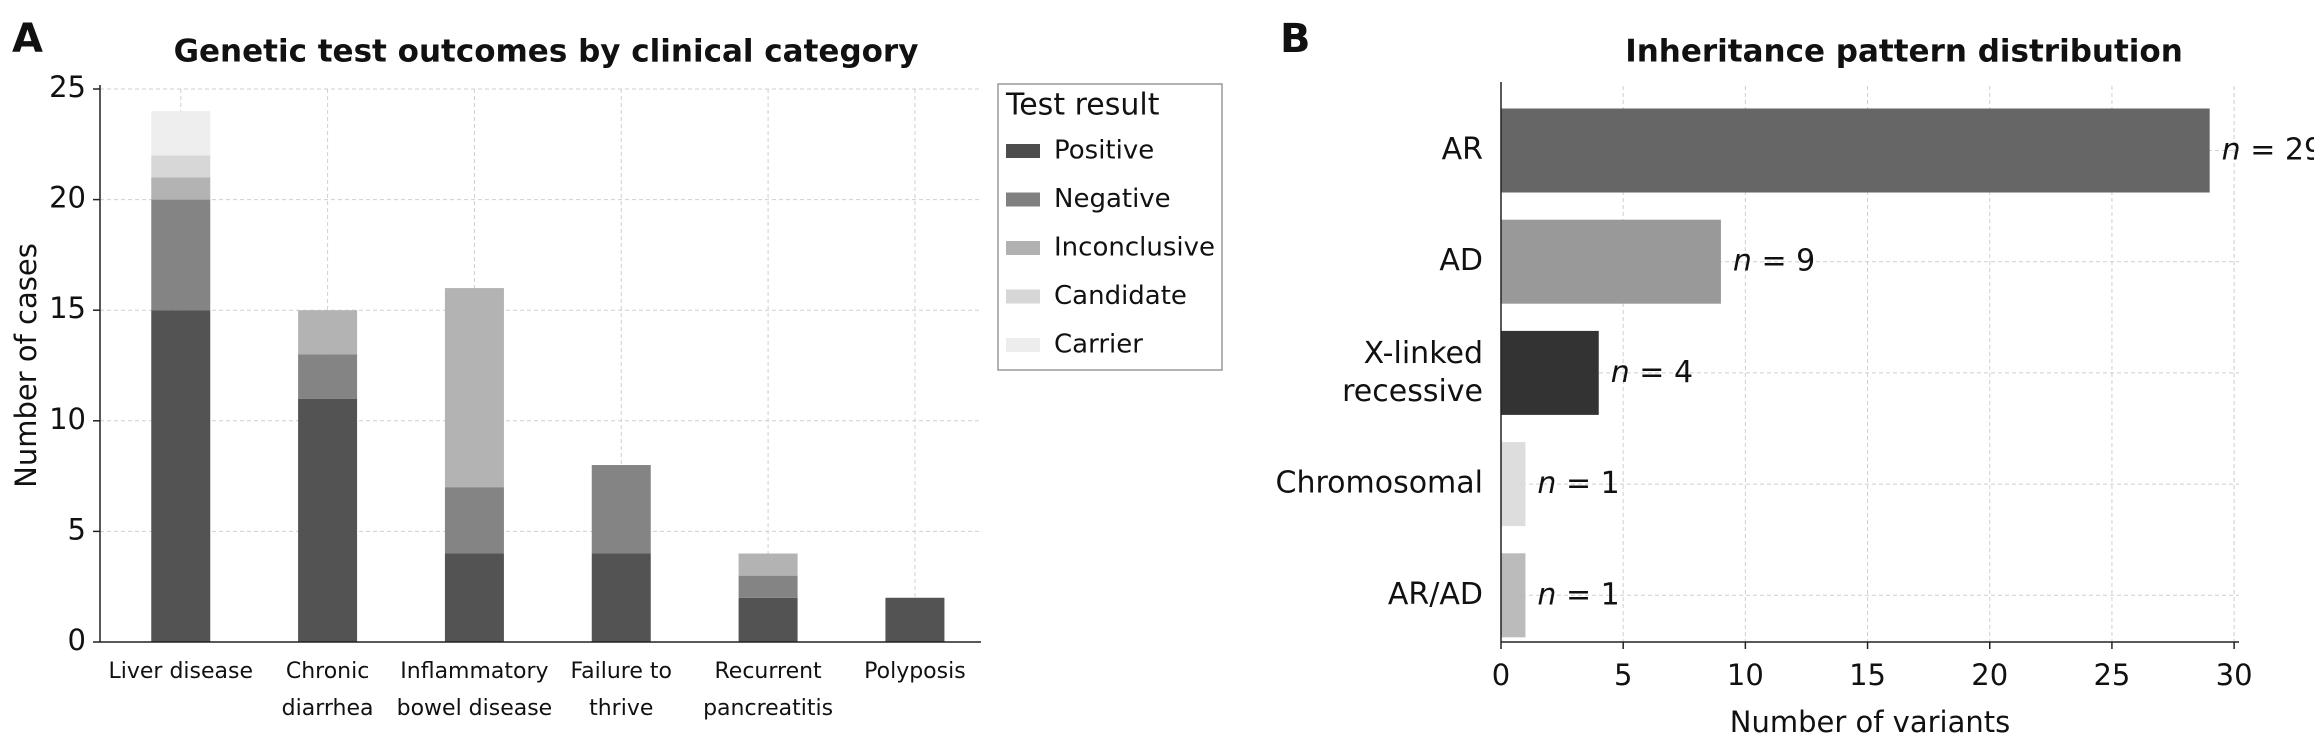 Image resolution: width=2314 pixels, height=755 pixels. I want to click on x-tick-label: Recurrent pancreatitis, so click(768, 690).